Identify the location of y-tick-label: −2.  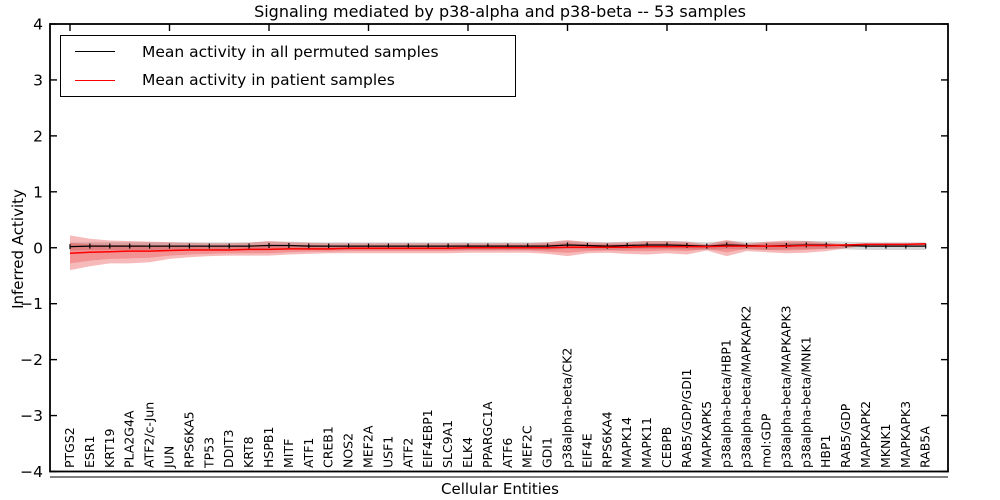
(31, 360).